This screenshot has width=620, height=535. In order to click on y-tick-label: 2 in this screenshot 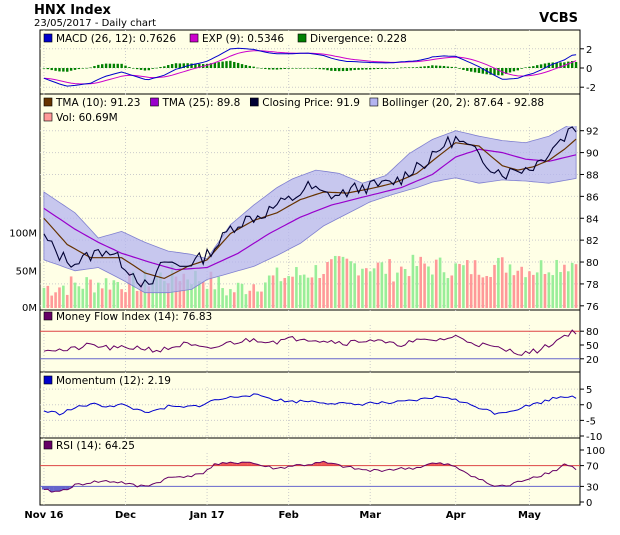, I will do `click(589, 50)`.